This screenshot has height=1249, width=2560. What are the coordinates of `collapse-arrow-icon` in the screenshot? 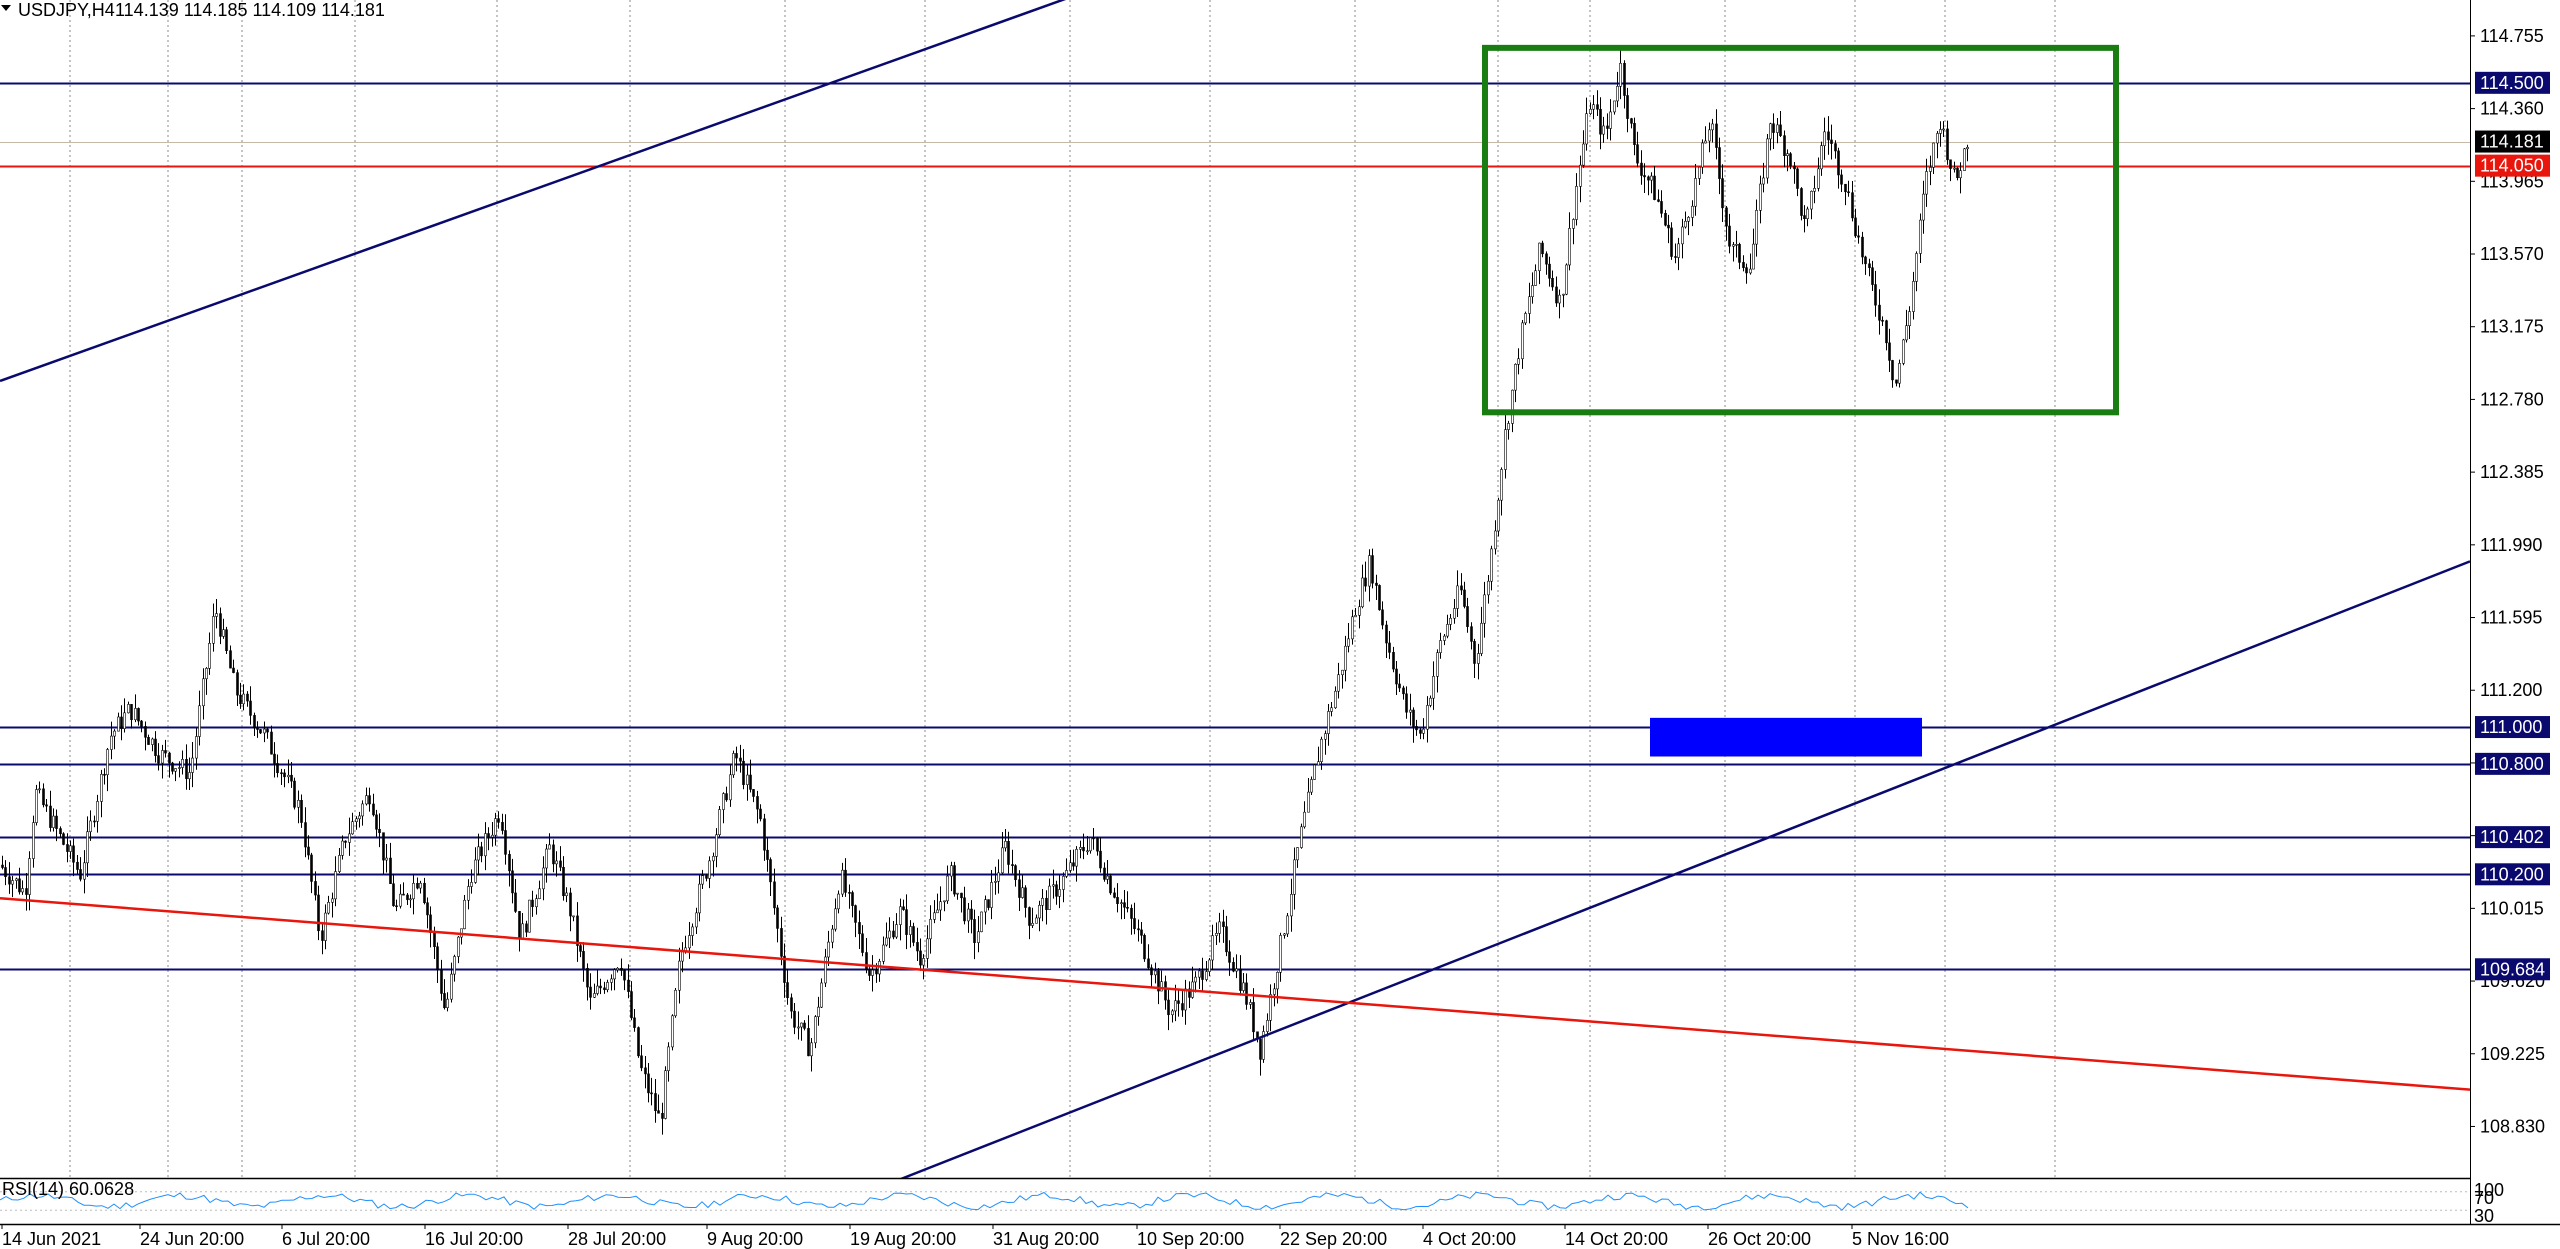 It's located at (6, 8).